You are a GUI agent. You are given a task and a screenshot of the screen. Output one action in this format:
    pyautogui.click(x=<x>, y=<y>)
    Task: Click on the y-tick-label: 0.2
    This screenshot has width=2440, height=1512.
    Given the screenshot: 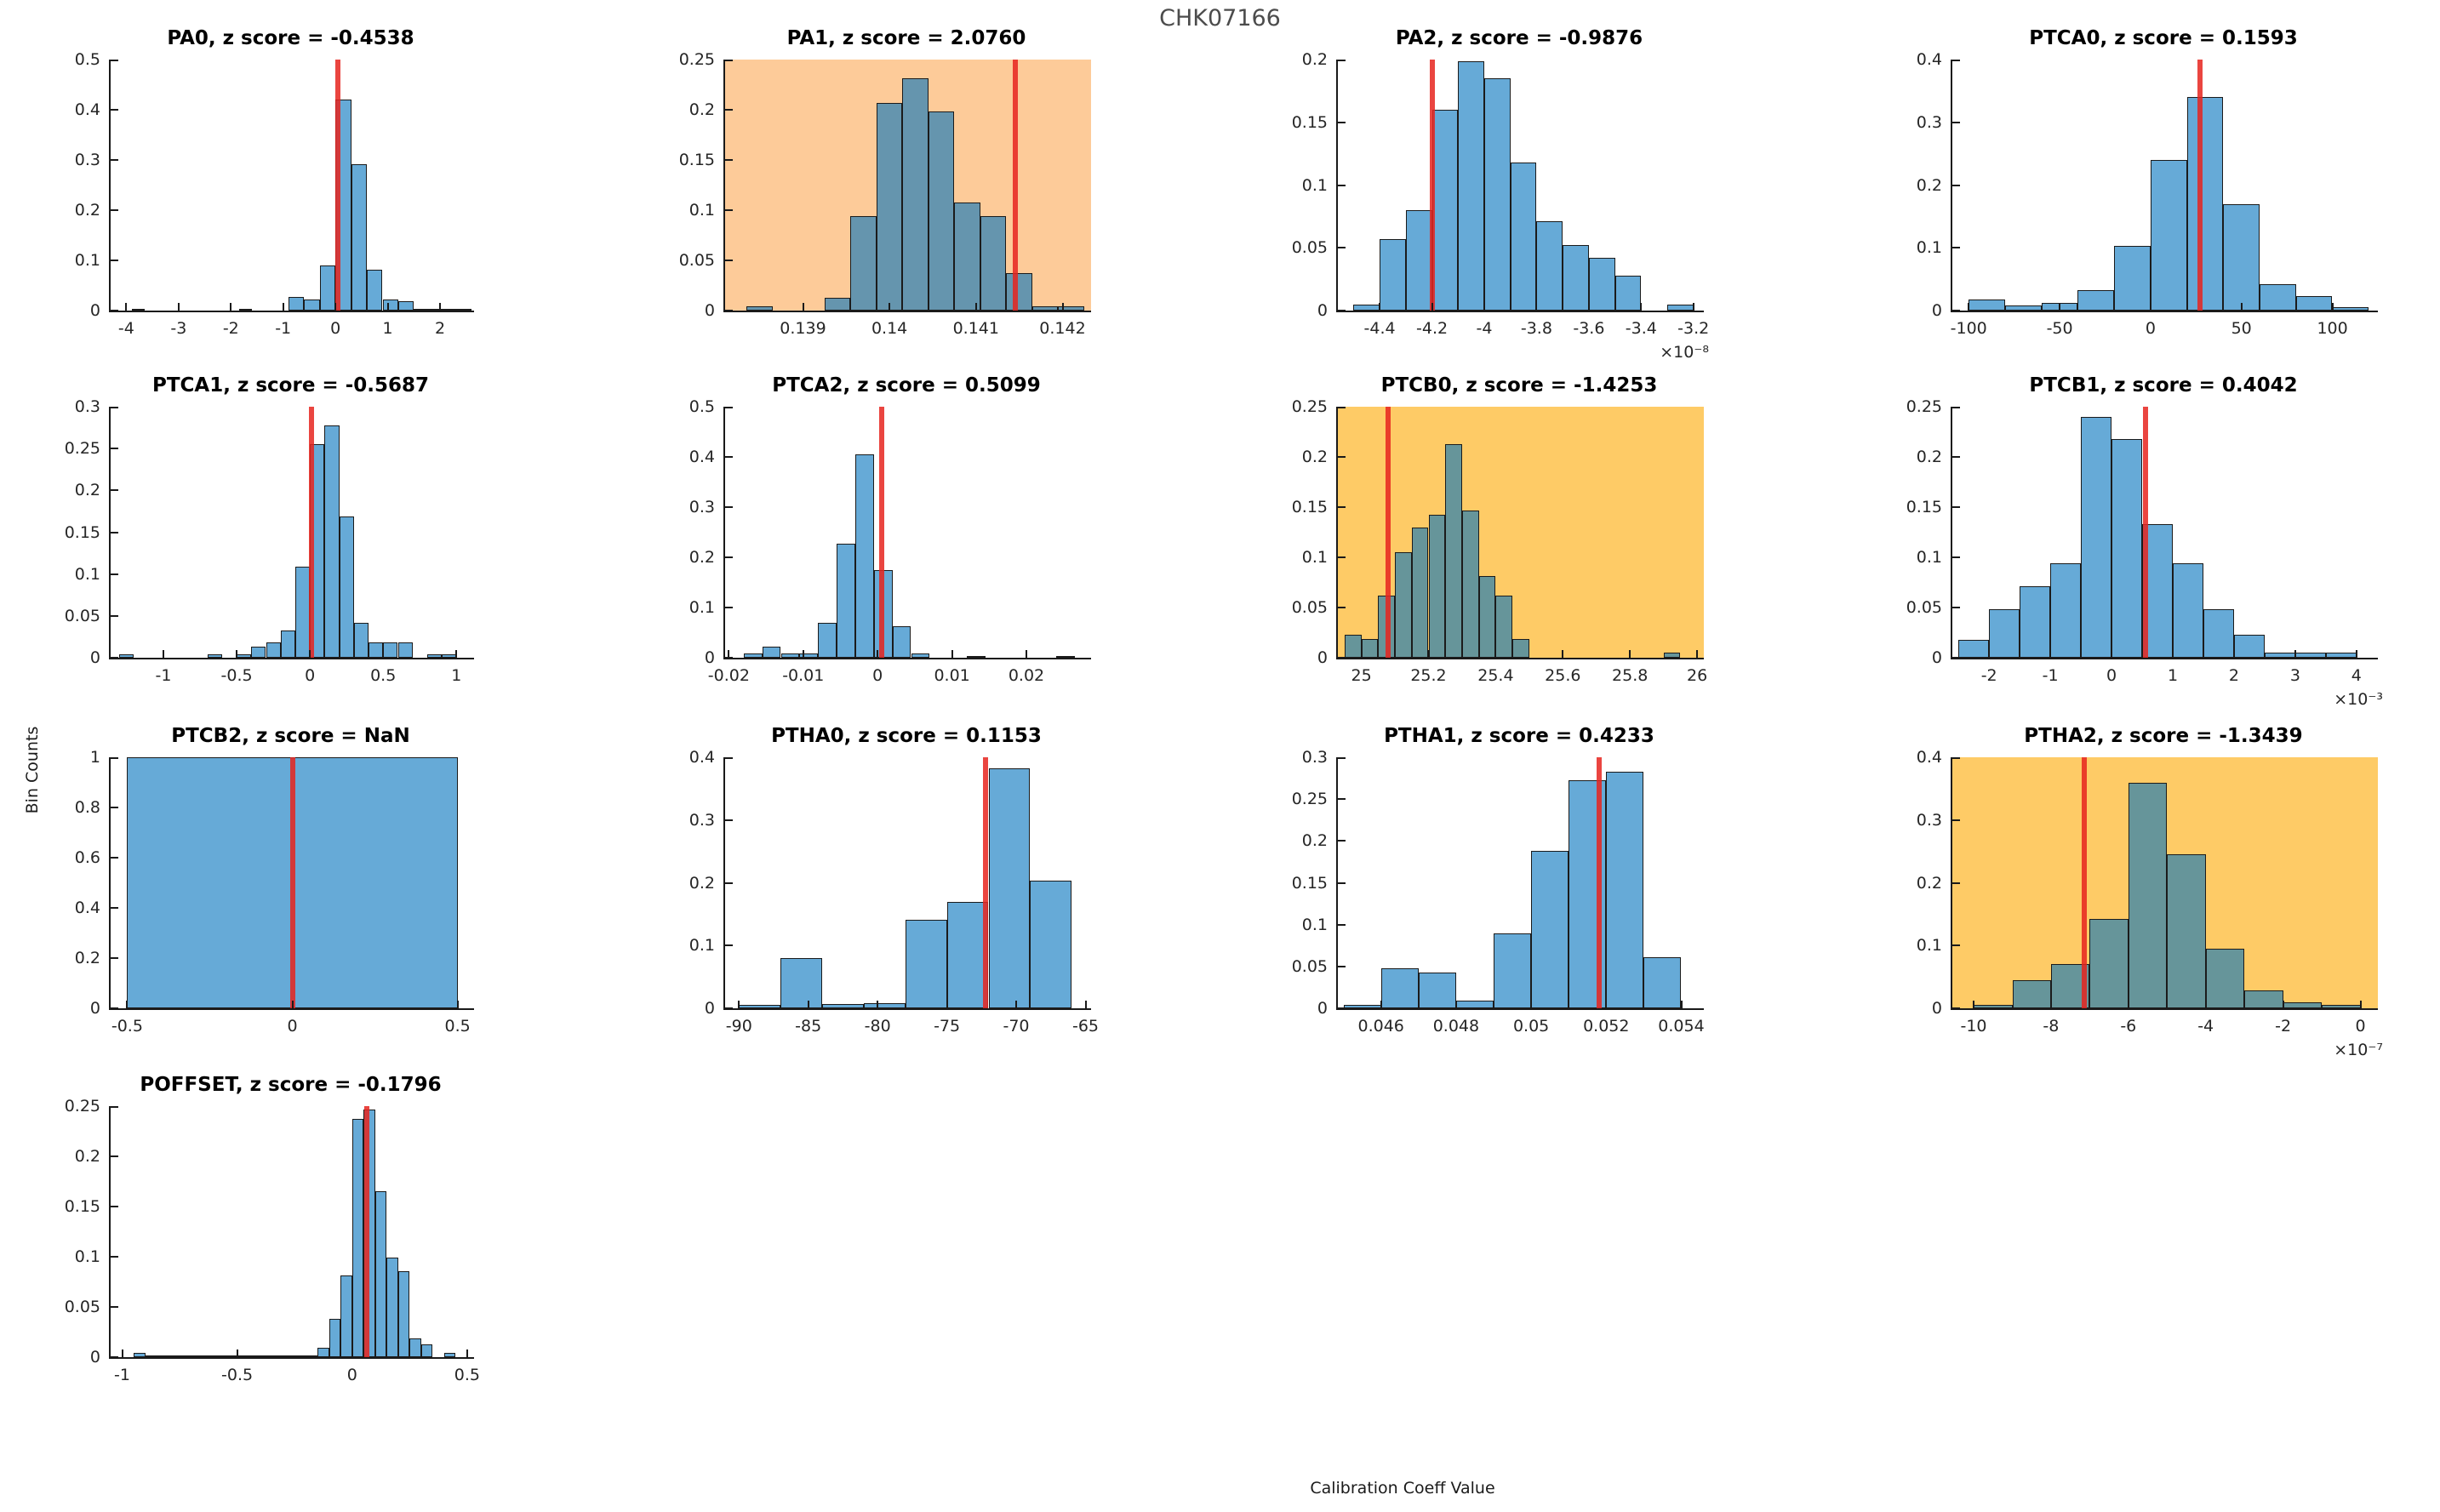 What is the action you would take?
    pyautogui.click(x=702, y=557)
    